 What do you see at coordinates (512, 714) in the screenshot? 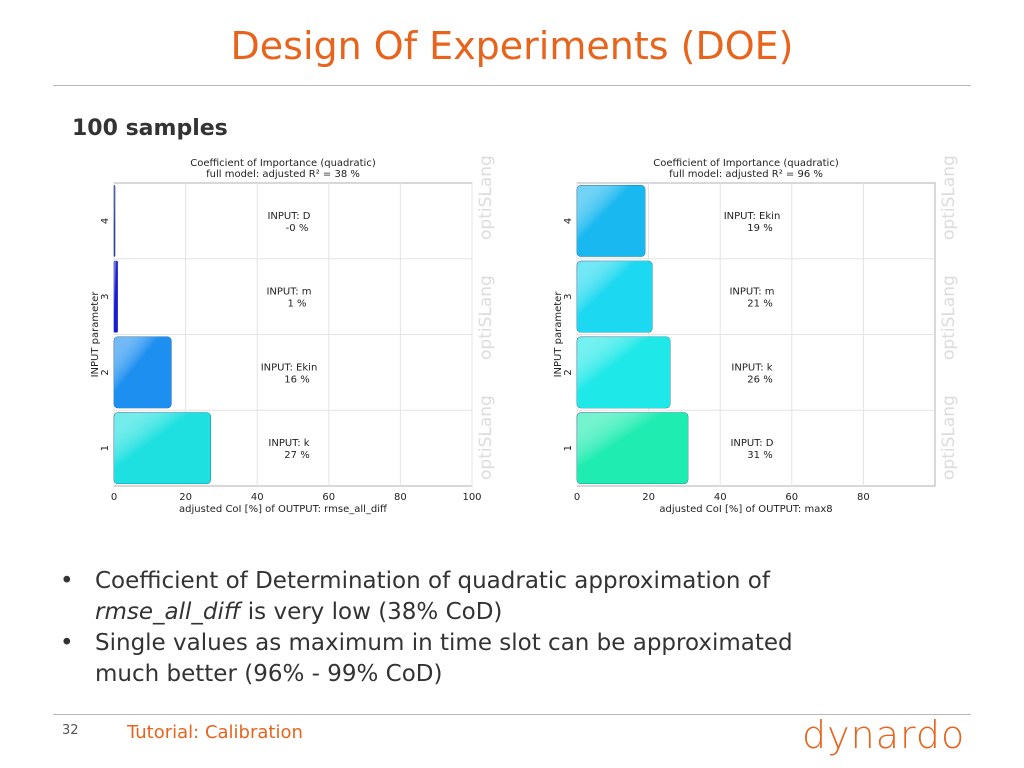
I see `bottom-divider` at bounding box center [512, 714].